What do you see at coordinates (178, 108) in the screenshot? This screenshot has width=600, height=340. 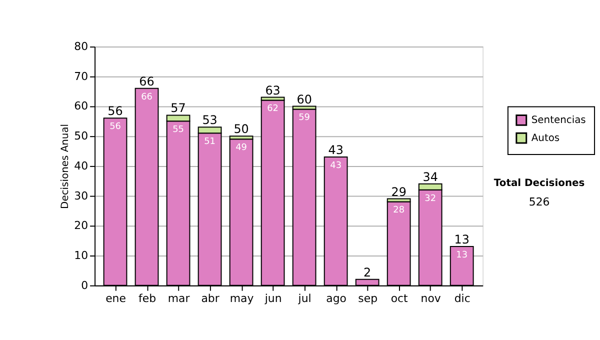 I see `total-label: 57` at bounding box center [178, 108].